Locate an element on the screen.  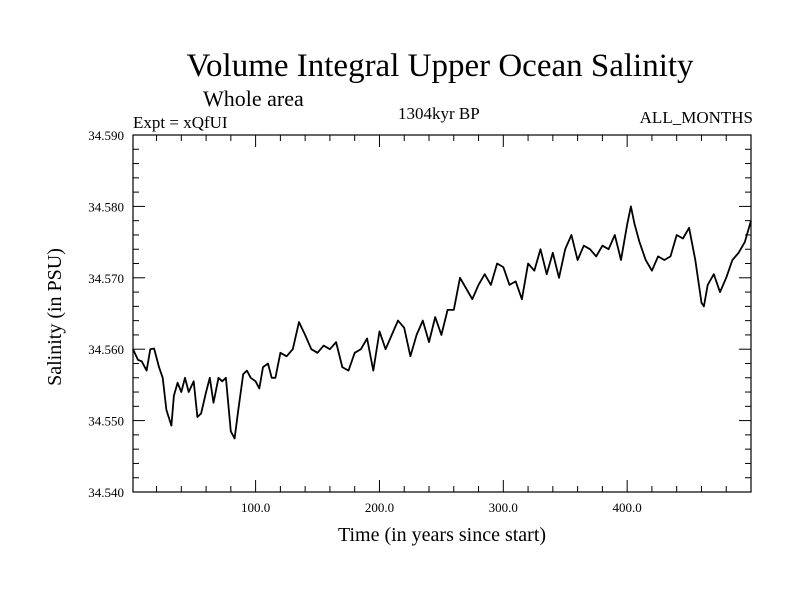
y-tick-label: 34.570 is located at coordinates (106, 278).